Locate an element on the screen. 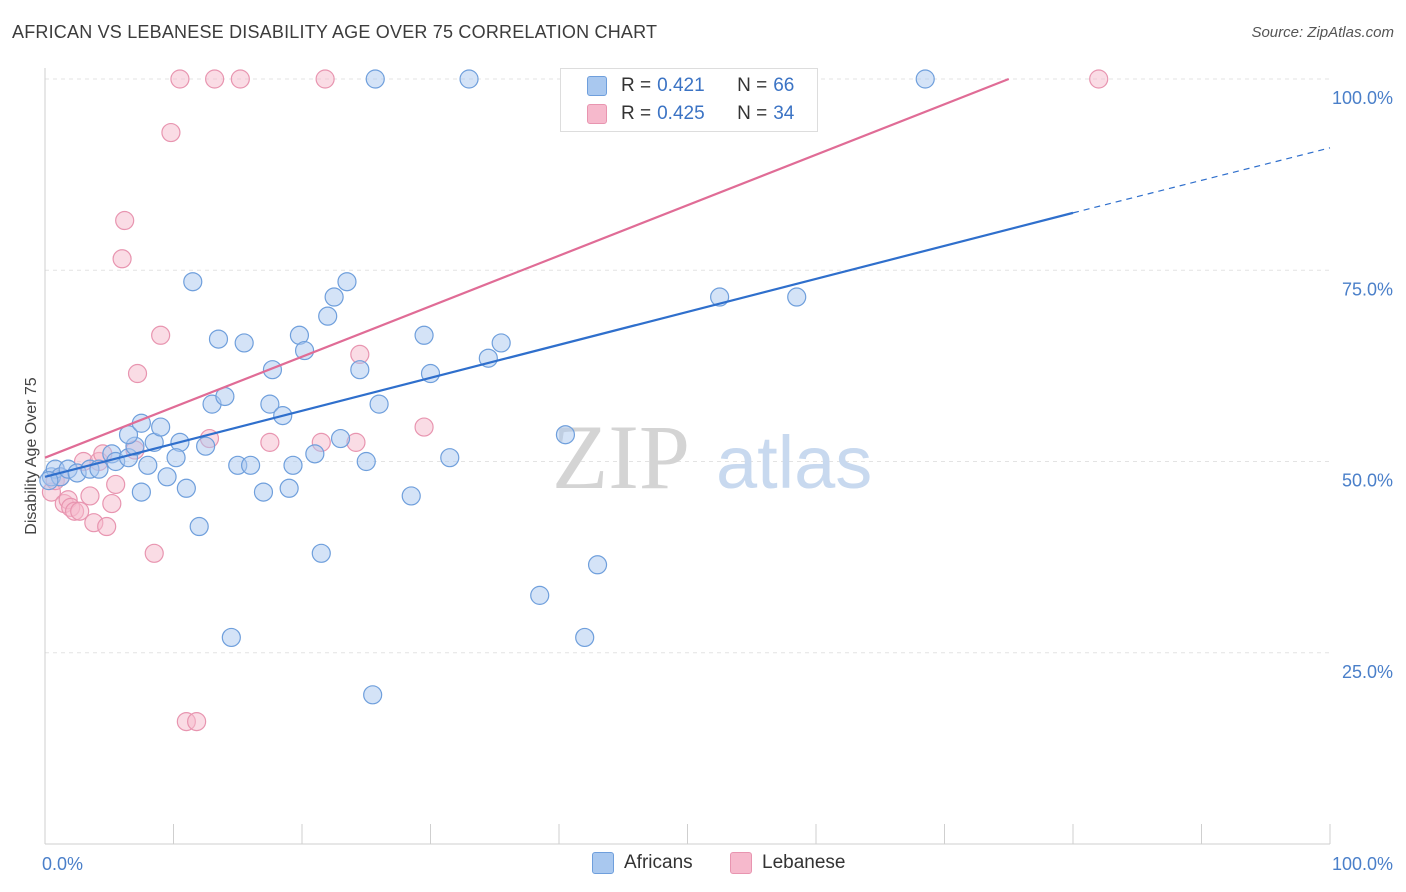  legend-row-lebanese: R = 0.425 N = 34 is located at coordinates (699, 114).